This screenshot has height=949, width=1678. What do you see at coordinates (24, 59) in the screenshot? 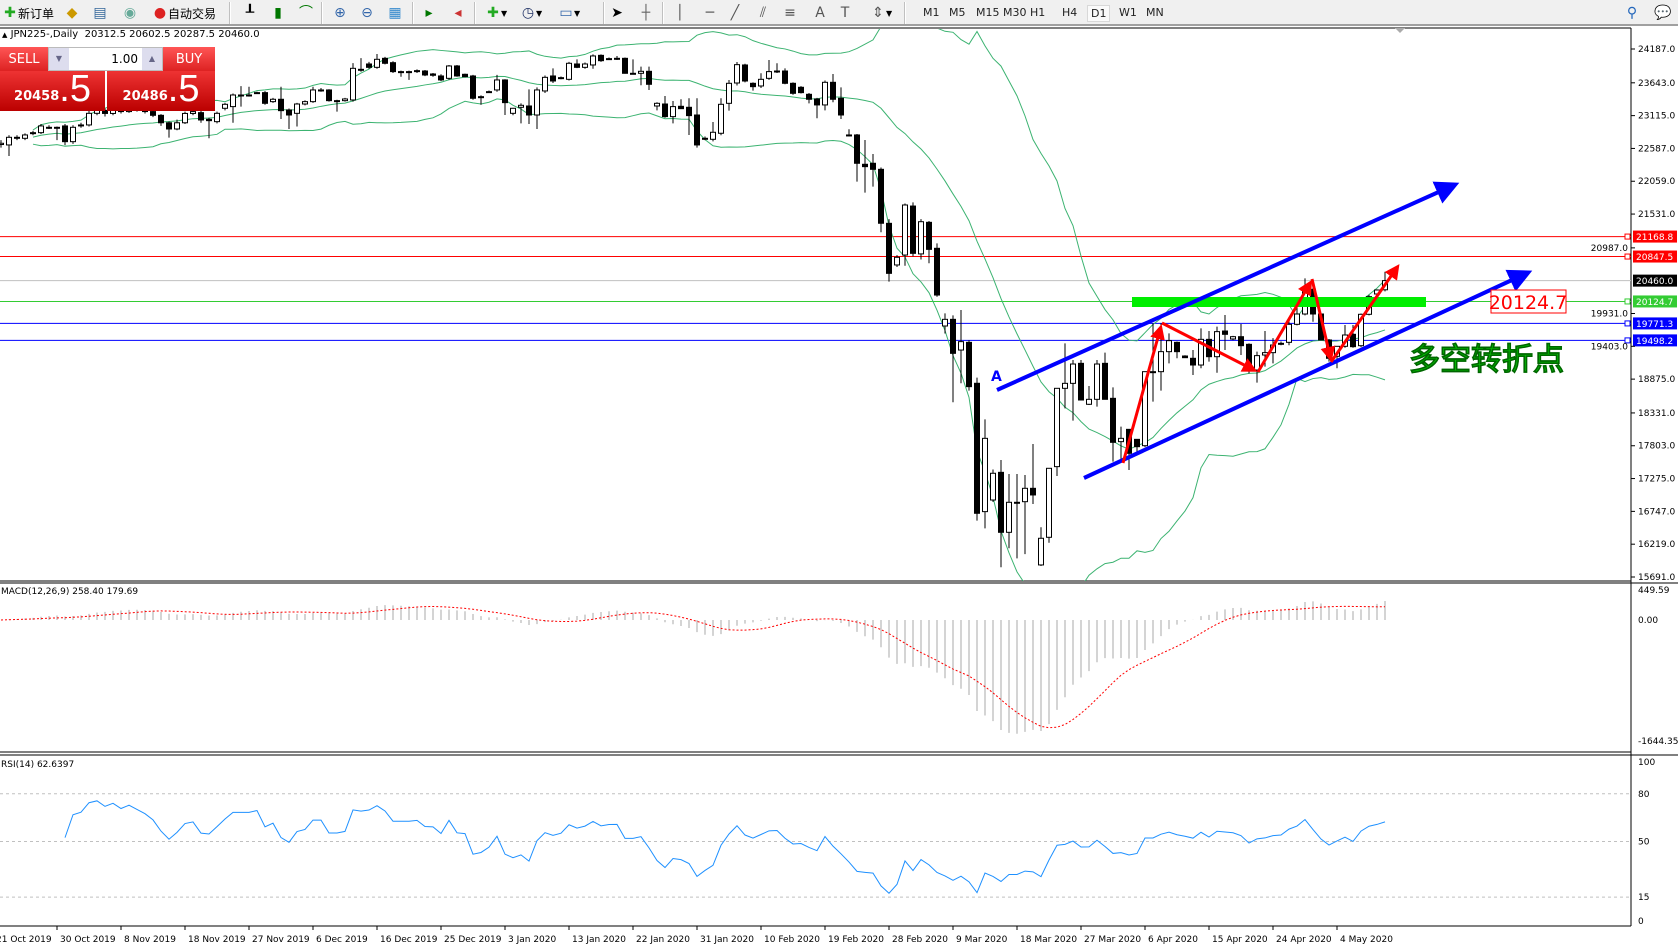
I see `sell-button: SELL` at bounding box center [24, 59].